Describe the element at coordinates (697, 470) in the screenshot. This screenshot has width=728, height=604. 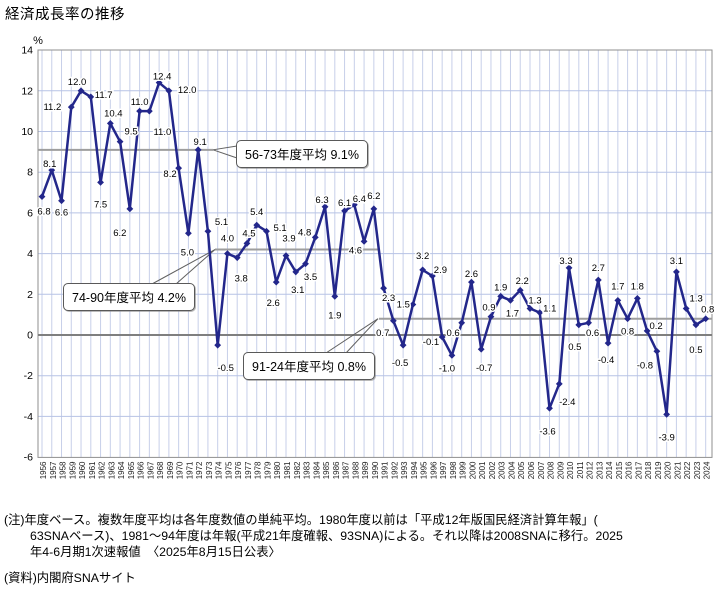
I see `svg-text: 2023` at that location.